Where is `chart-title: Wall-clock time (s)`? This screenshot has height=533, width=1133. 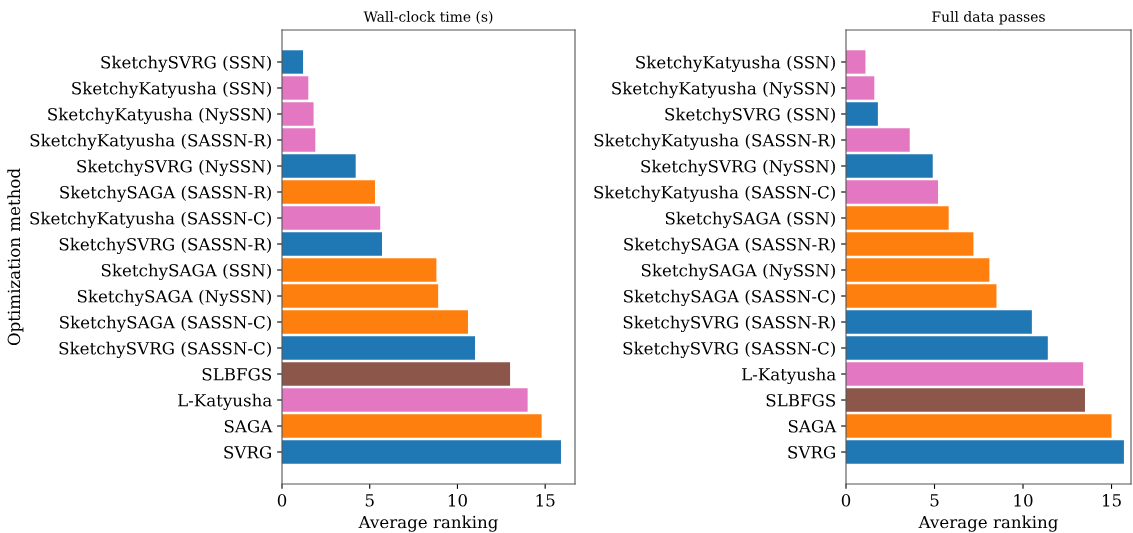
chart-title: Wall-clock time (s) is located at coordinates (428, 17).